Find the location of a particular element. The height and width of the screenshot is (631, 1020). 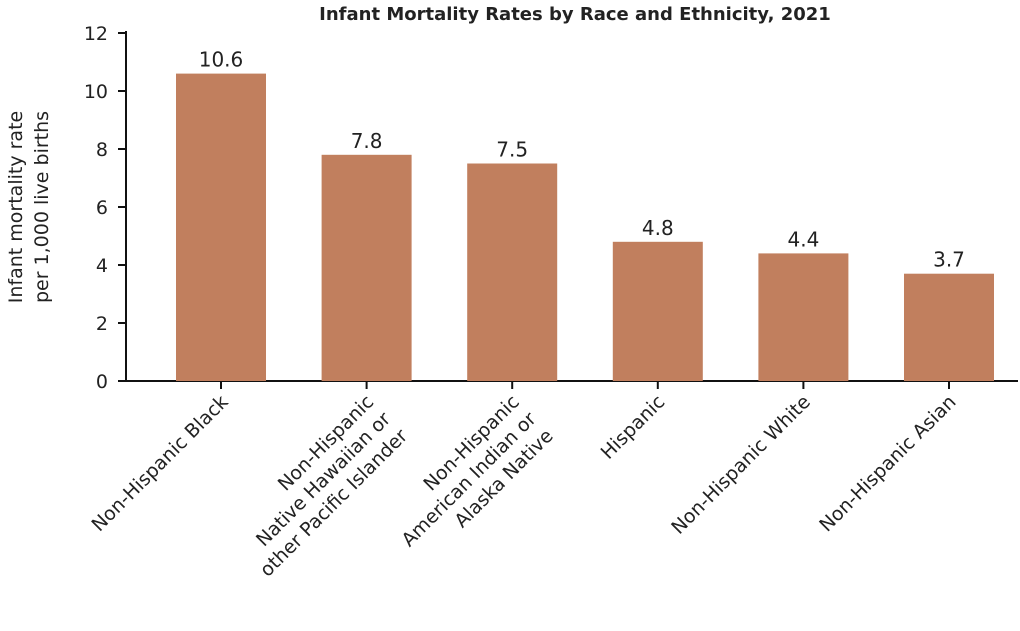

data-label: 3.7 is located at coordinates (949, 260).